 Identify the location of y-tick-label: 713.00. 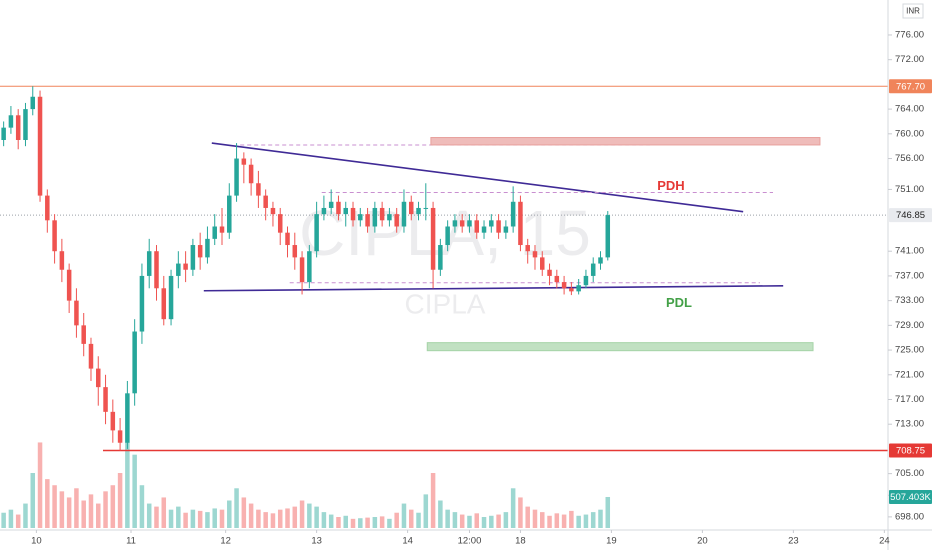
(909, 424).